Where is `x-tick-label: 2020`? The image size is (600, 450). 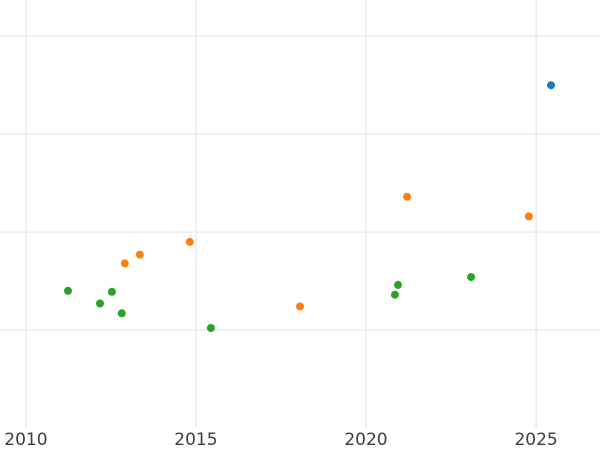
x-tick-label: 2020 is located at coordinates (365, 440).